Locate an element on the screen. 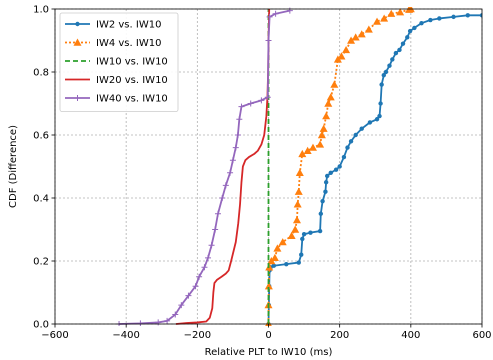 Image resolution: width=493 pixels, height=360 pixels. x-tick-label: −600 is located at coordinates (54, 335).